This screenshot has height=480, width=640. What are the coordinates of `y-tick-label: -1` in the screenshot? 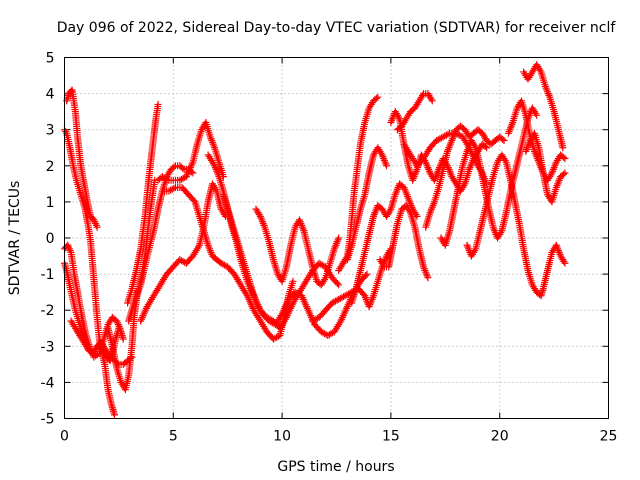 It's located at (48, 275).